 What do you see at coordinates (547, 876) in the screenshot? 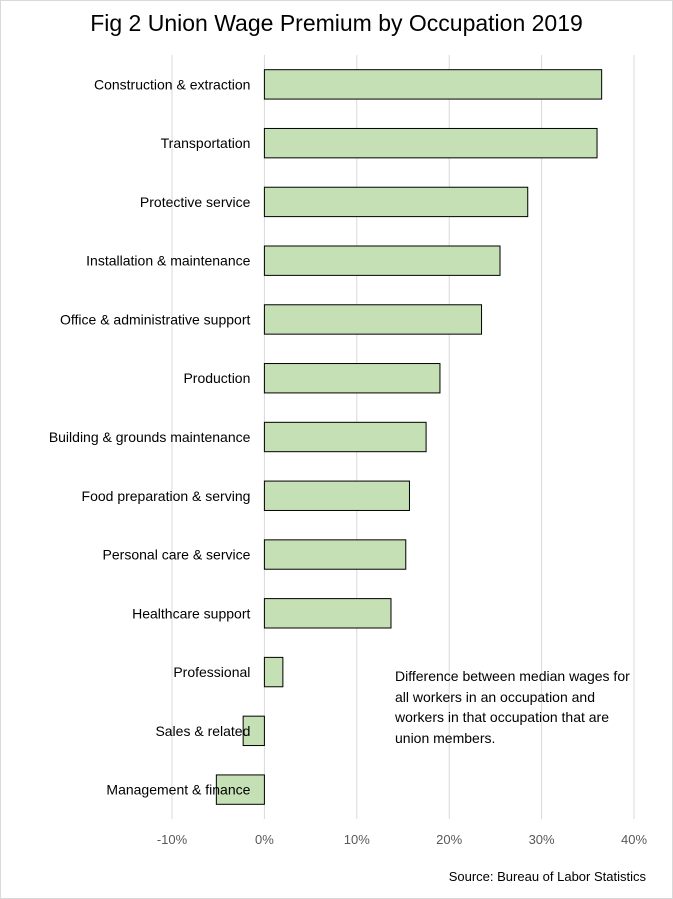
I see `source-note: Source: Bureau of Labor Statistics` at bounding box center [547, 876].